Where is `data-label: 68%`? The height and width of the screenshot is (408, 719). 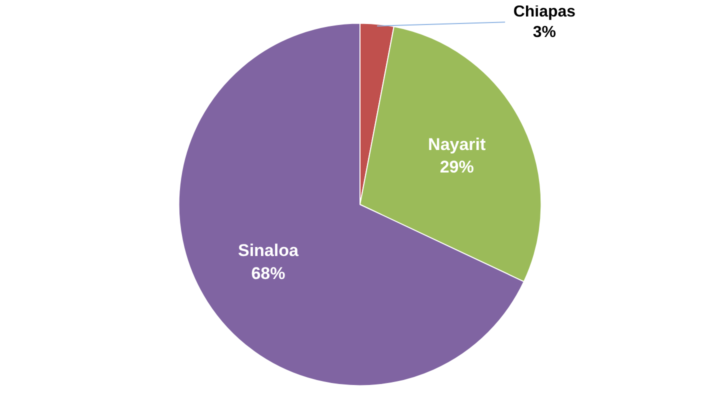 data-label: 68% is located at coordinates (268, 274).